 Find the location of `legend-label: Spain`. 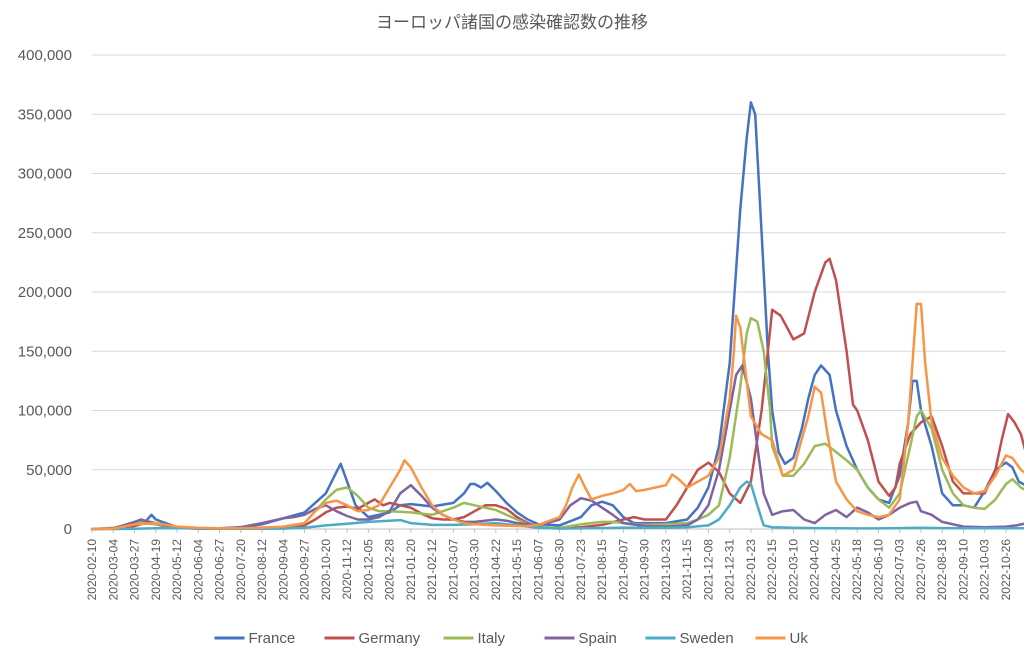

legend-label: Spain is located at coordinates (598, 638).